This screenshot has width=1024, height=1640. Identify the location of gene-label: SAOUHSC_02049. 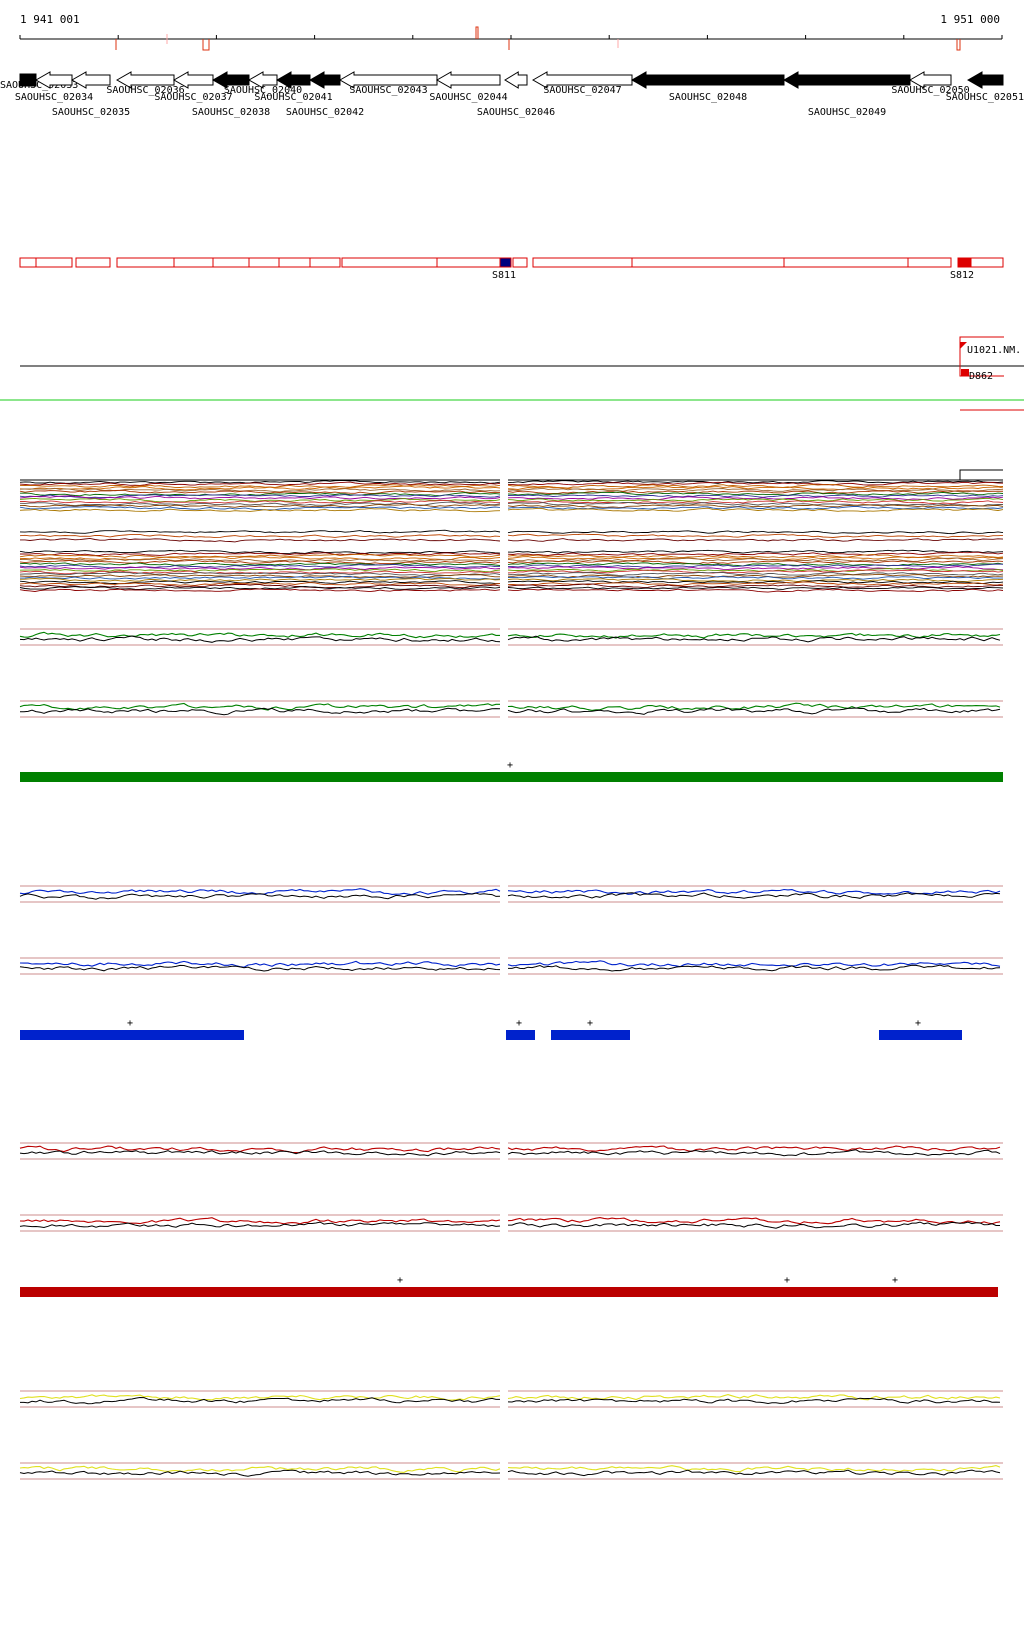
(847, 112).